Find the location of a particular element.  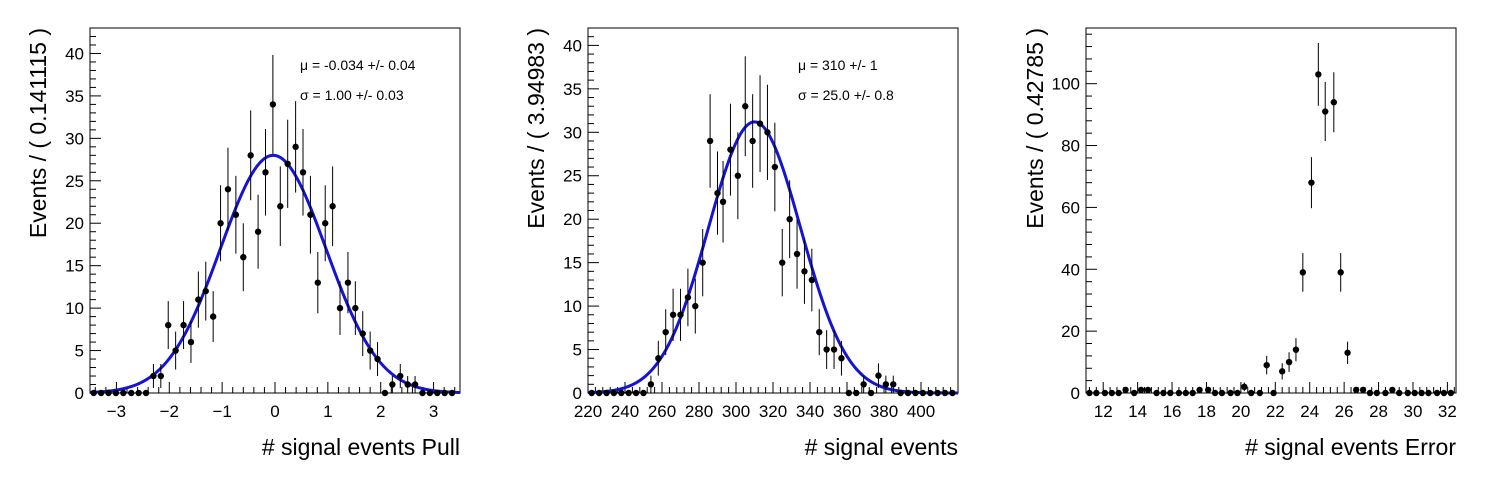

x-axis-label: # signal events Error is located at coordinates (1350, 447).